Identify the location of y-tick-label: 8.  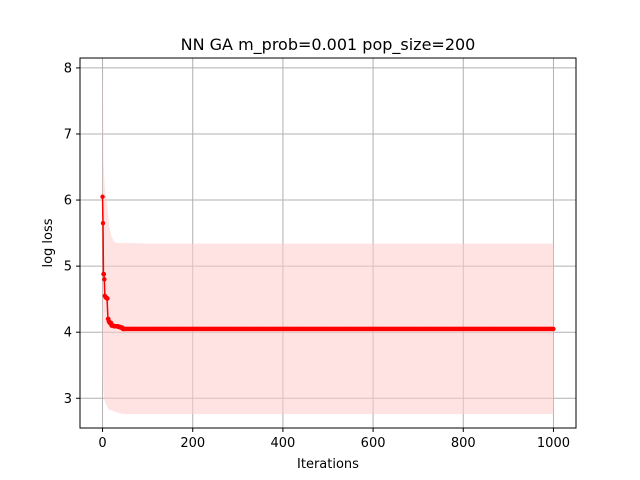
(68, 68).